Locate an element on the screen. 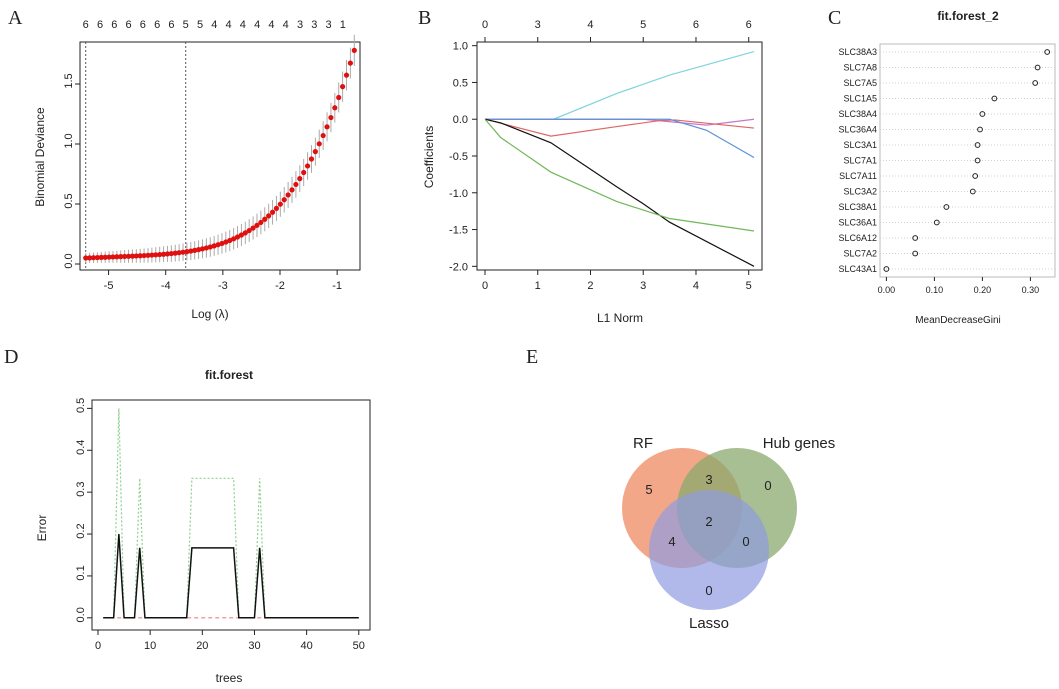 Image resolution: width=1059 pixels, height=689 pixels. venn-circle-lasso is located at coordinates (709, 550).